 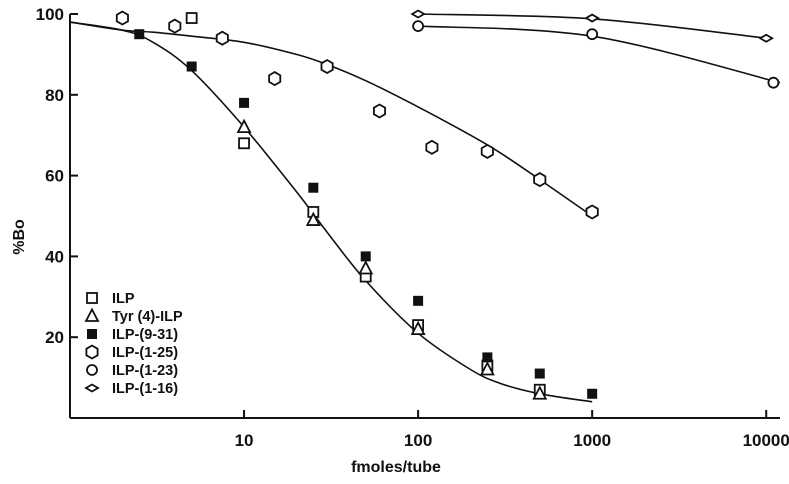 What do you see at coordinates (244, 440) in the screenshot?
I see `x-tick-label: 10` at bounding box center [244, 440].